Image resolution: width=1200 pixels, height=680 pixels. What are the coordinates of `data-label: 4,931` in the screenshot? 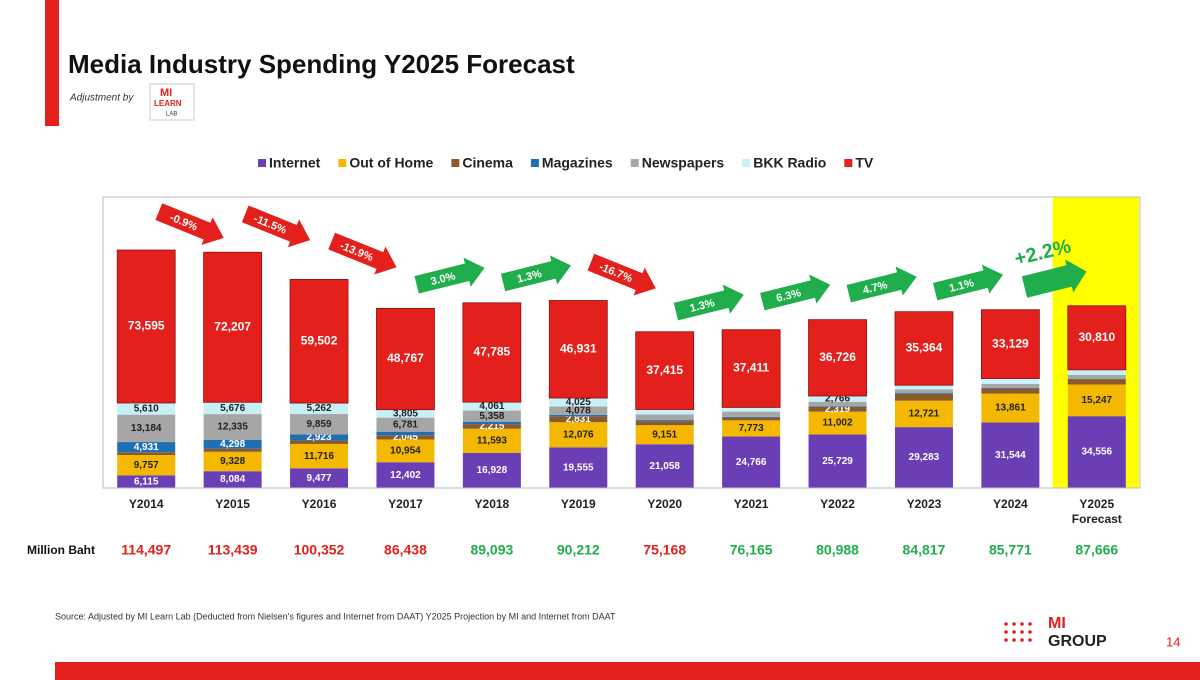 It's located at (146, 447).